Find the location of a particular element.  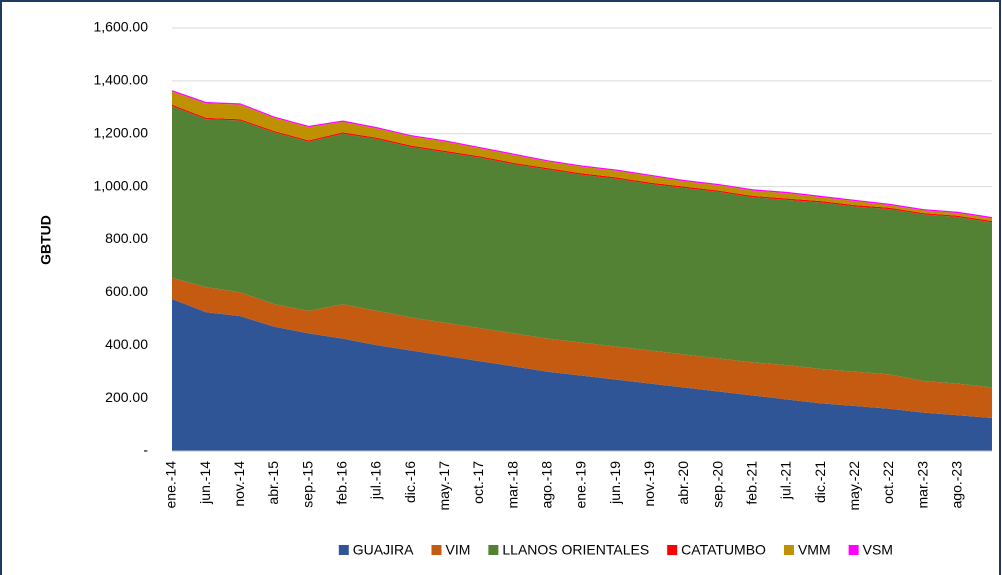

x-tick-label: oct.-22 is located at coordinates (888, 482).